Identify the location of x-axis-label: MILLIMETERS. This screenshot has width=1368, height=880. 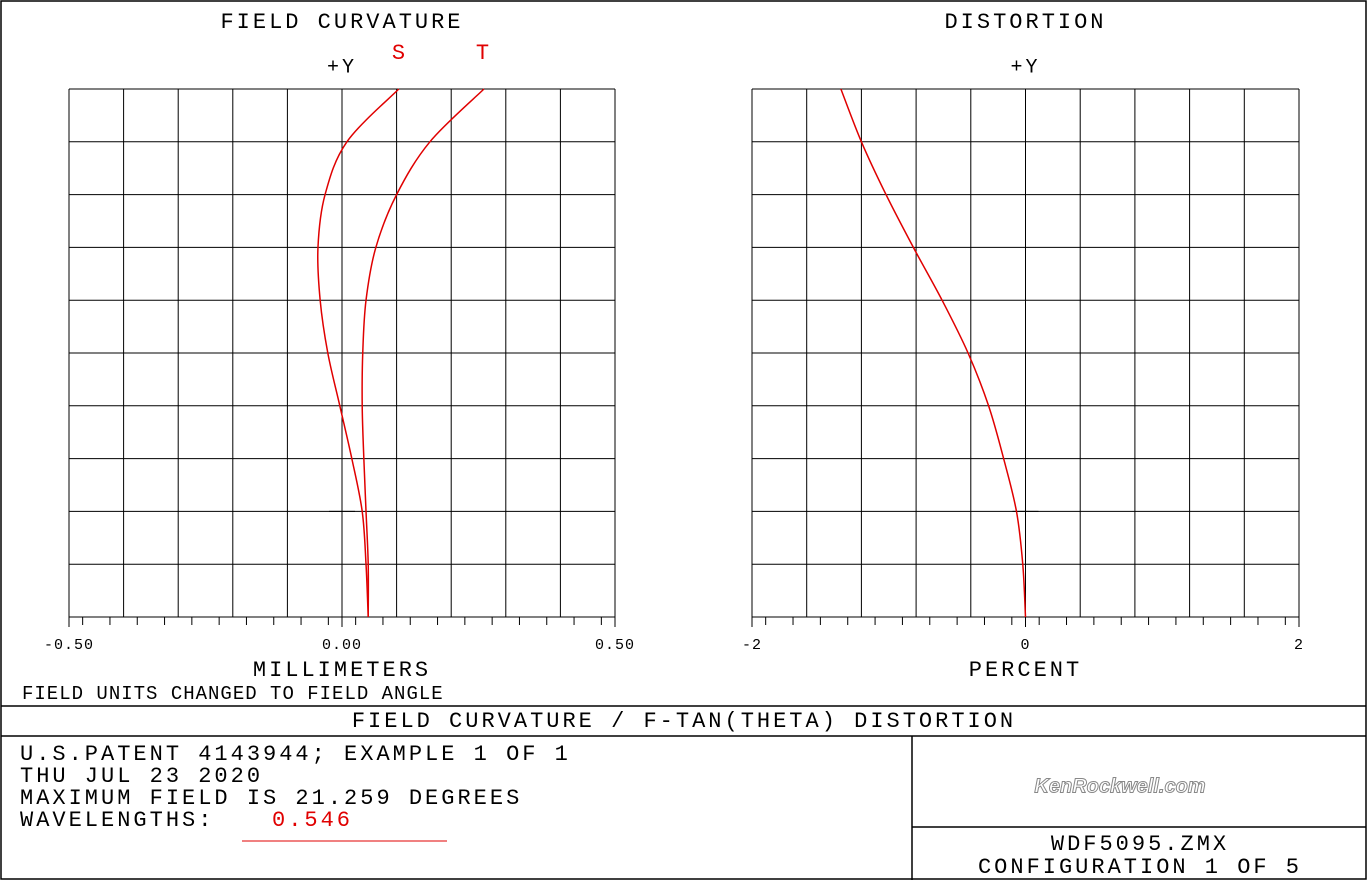
(342, 670).